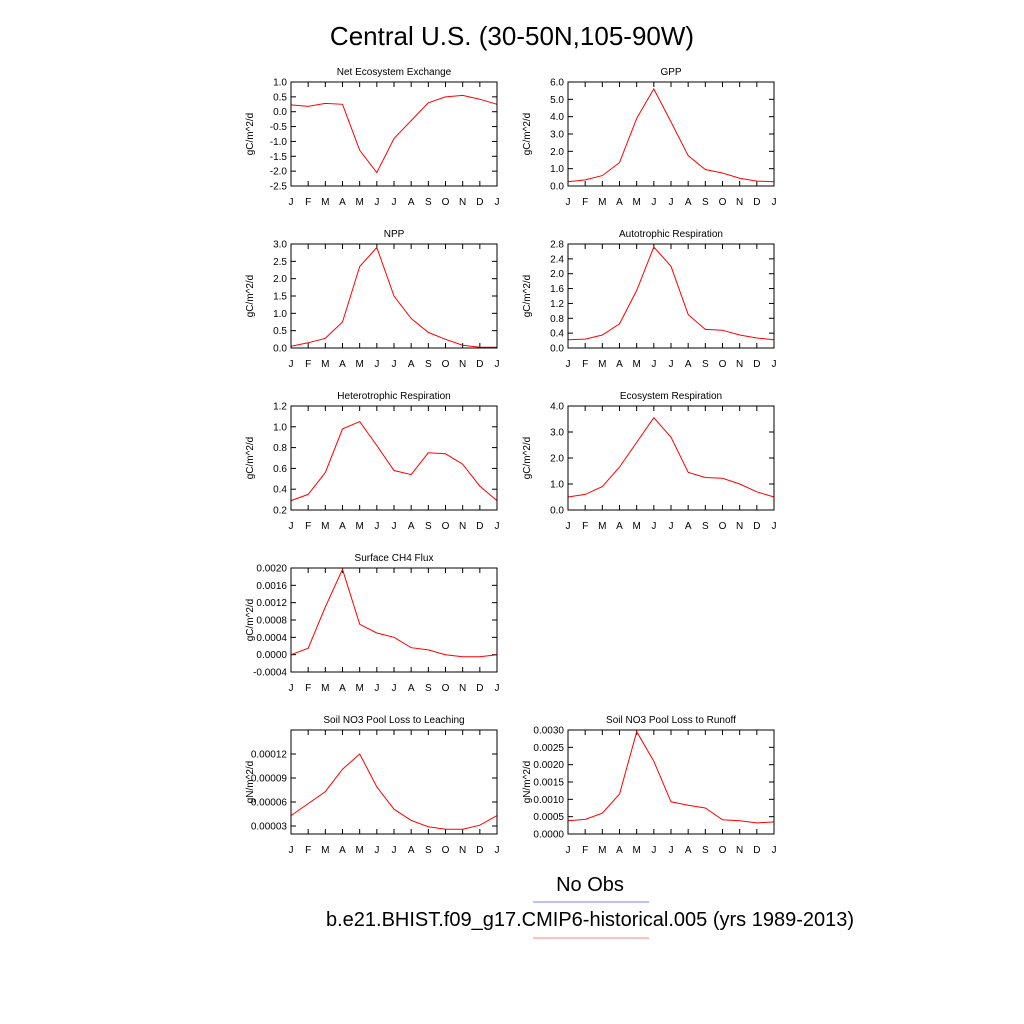 The width and height of the screenshot is (1024, 1024). What do you see at coordinates (394, 558) in the screenshot?
I see `panel-title: Surface CH4 Flux` at bounding box center [394, 558].